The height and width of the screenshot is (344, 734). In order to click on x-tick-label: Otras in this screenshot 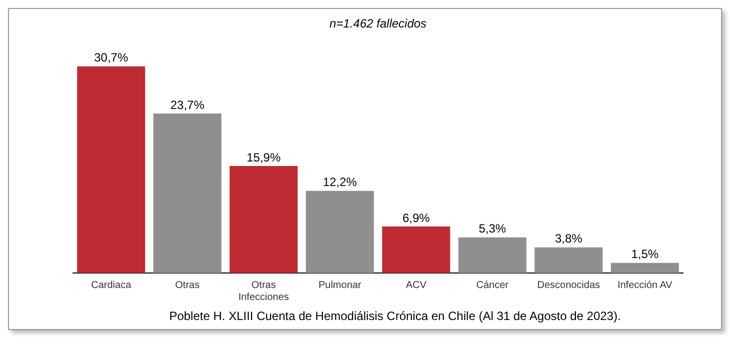, I will do `click(187, 285)`.